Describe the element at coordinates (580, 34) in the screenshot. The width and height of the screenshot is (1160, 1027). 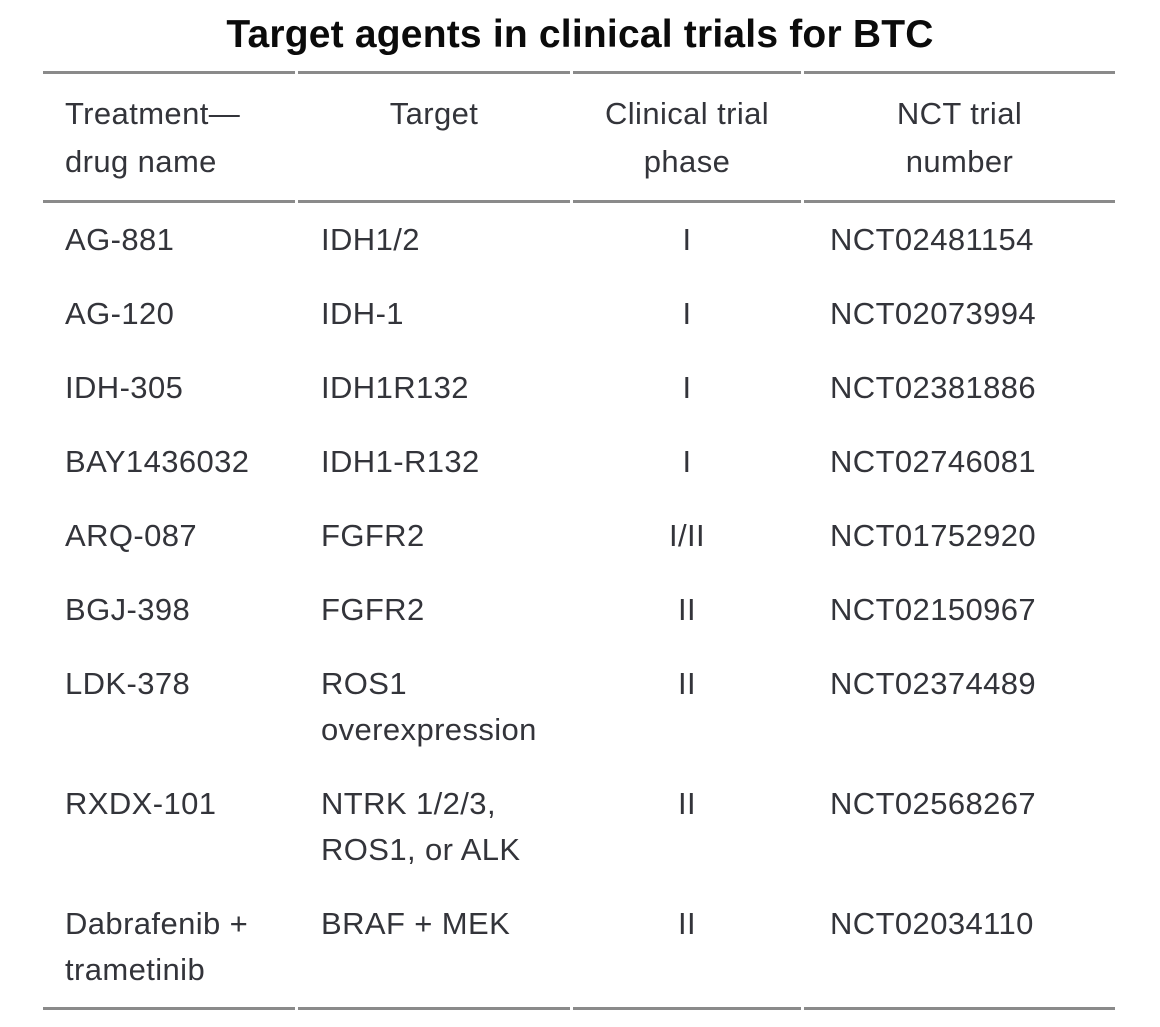
I see `page-title: Target agents in clinical trials for BTC` at that location.